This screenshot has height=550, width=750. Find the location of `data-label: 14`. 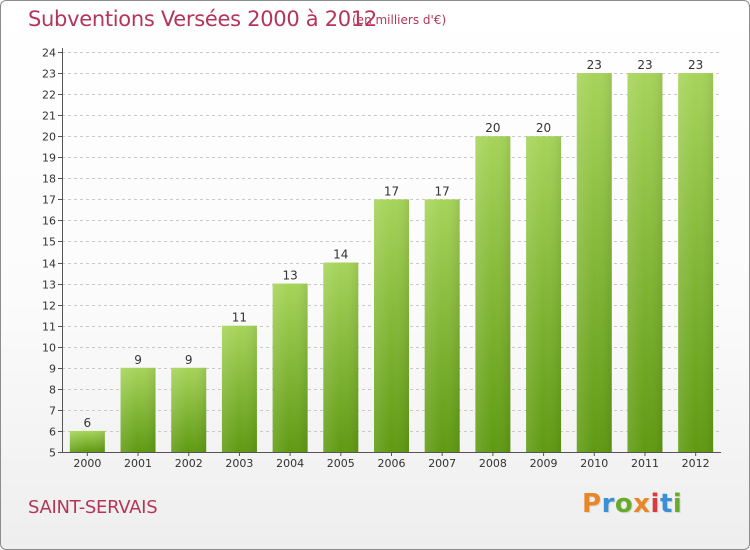

data-label: 14 is located at coordinates (340, 255).